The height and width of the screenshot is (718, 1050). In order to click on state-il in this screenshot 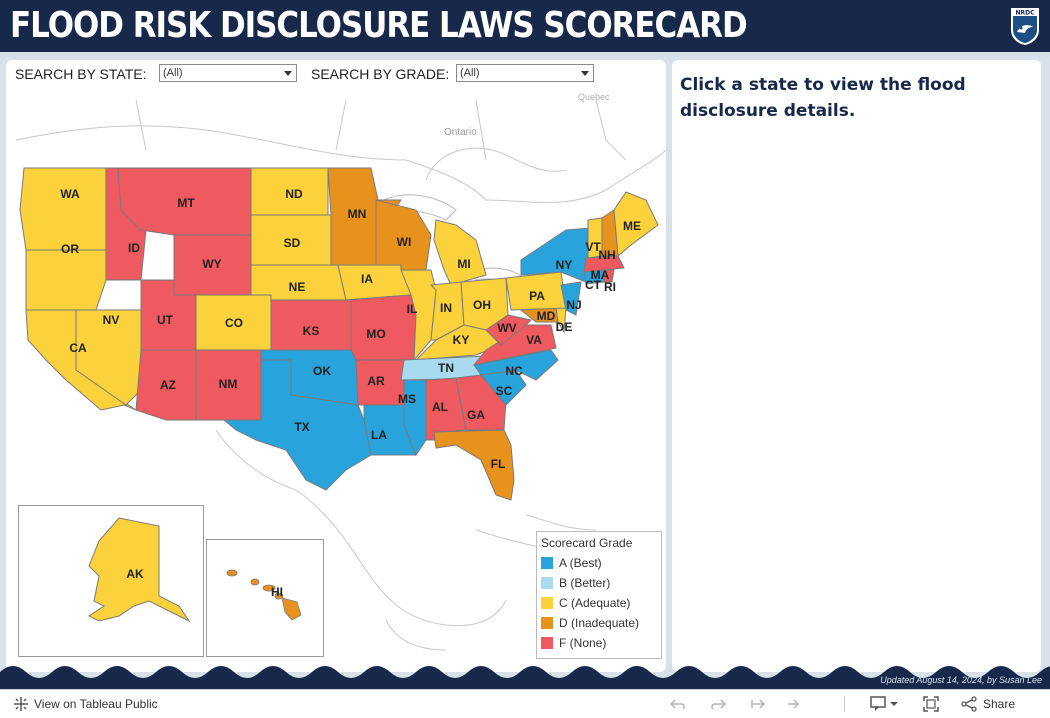, I will do `click(418, 315)`.